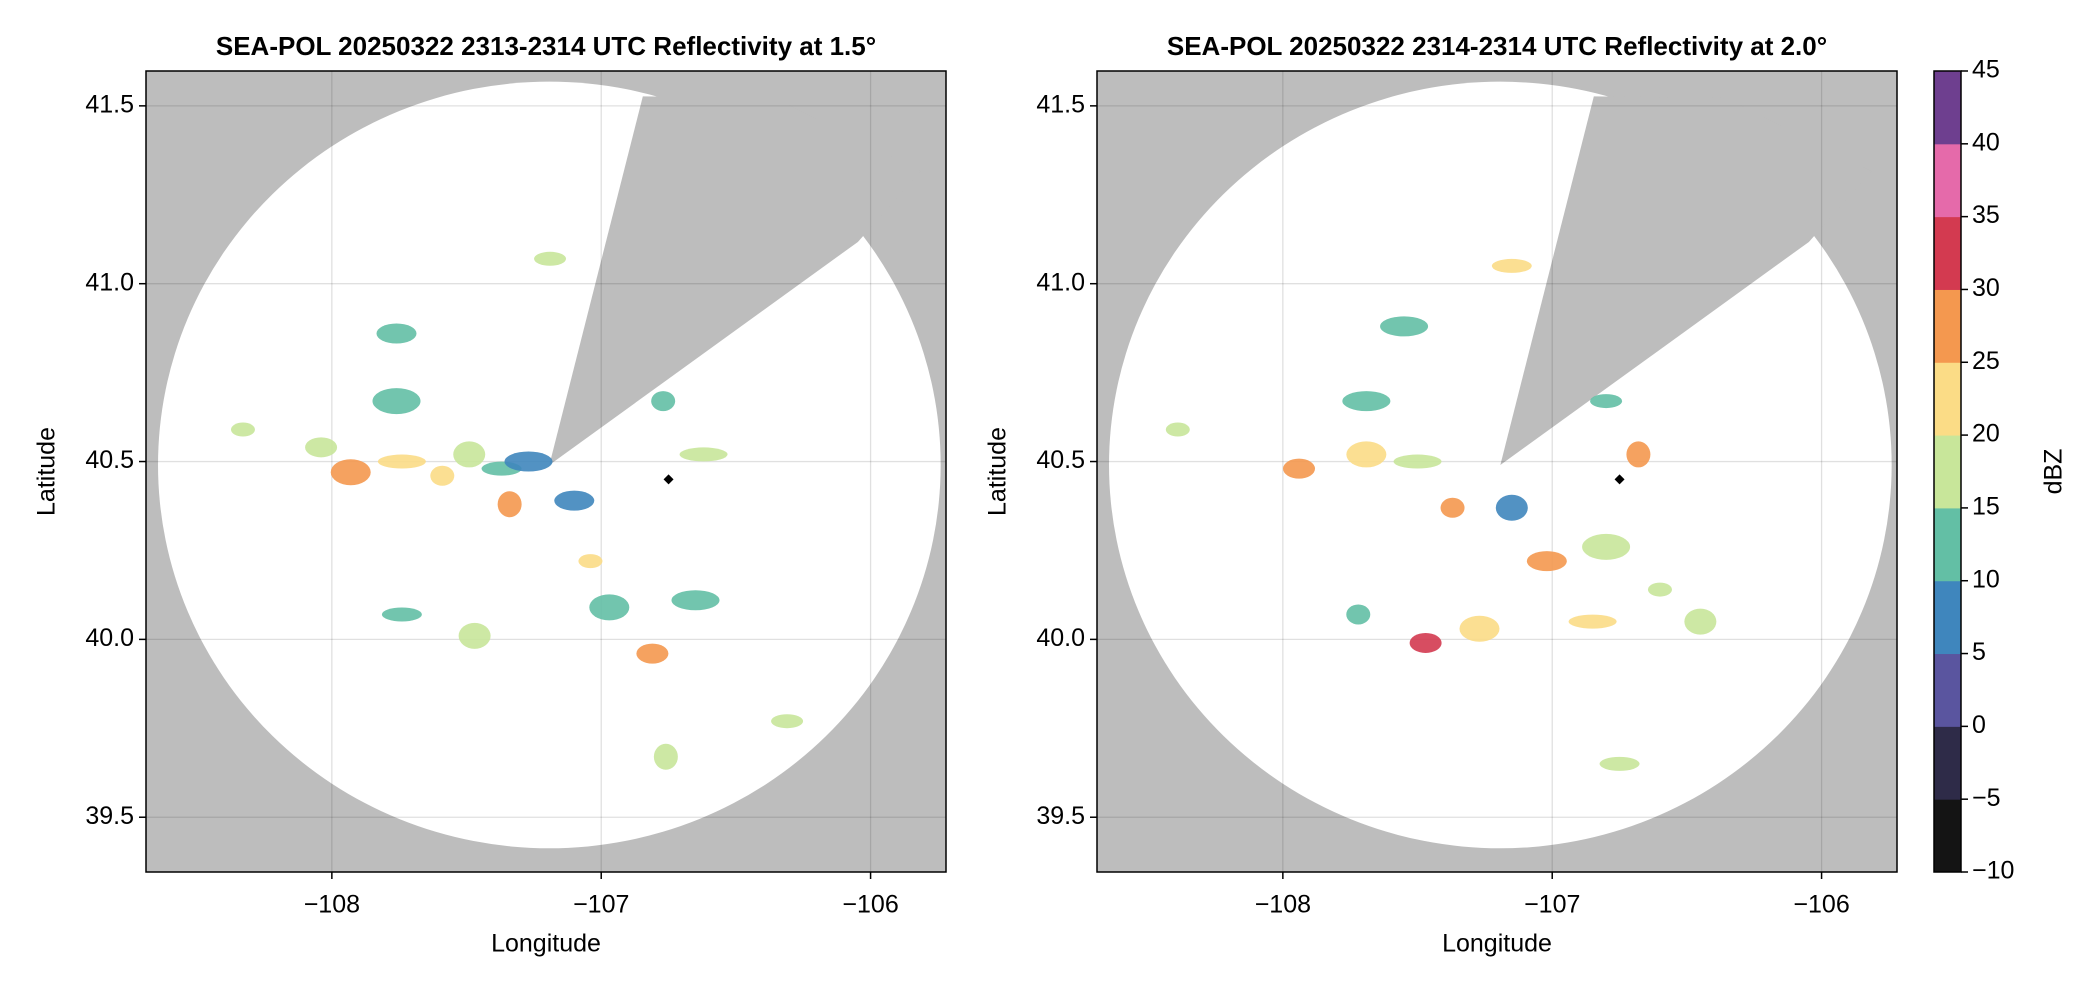  I want to click on colorbar-tick-label: 30, so click(1986, 288).